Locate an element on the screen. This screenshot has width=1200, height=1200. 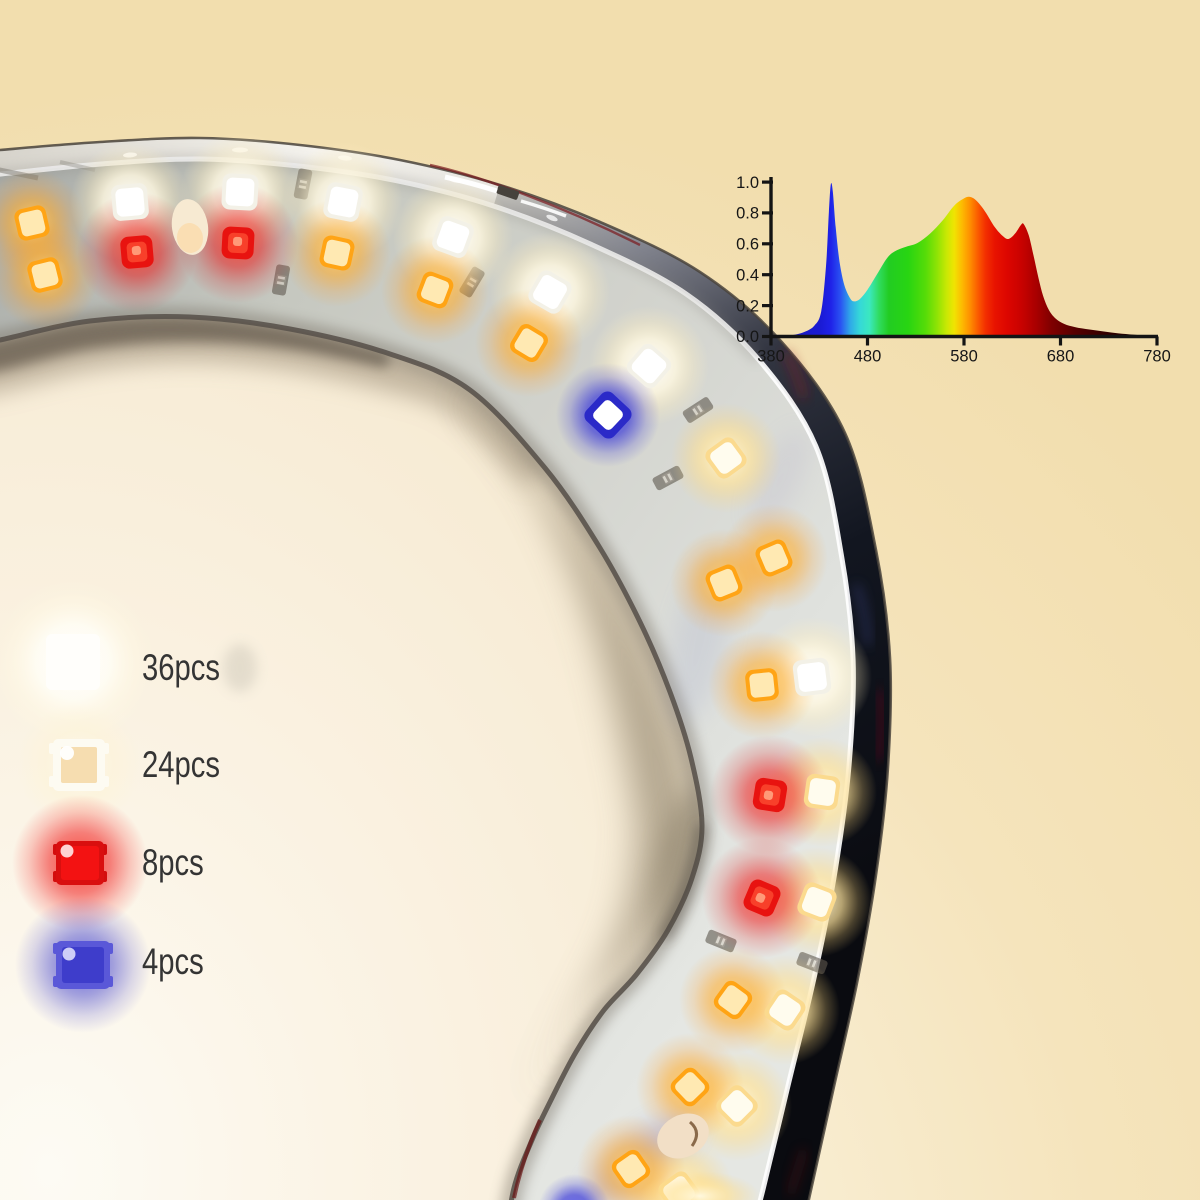
svg-text: 0.8 is located at coordinates (747, 214).